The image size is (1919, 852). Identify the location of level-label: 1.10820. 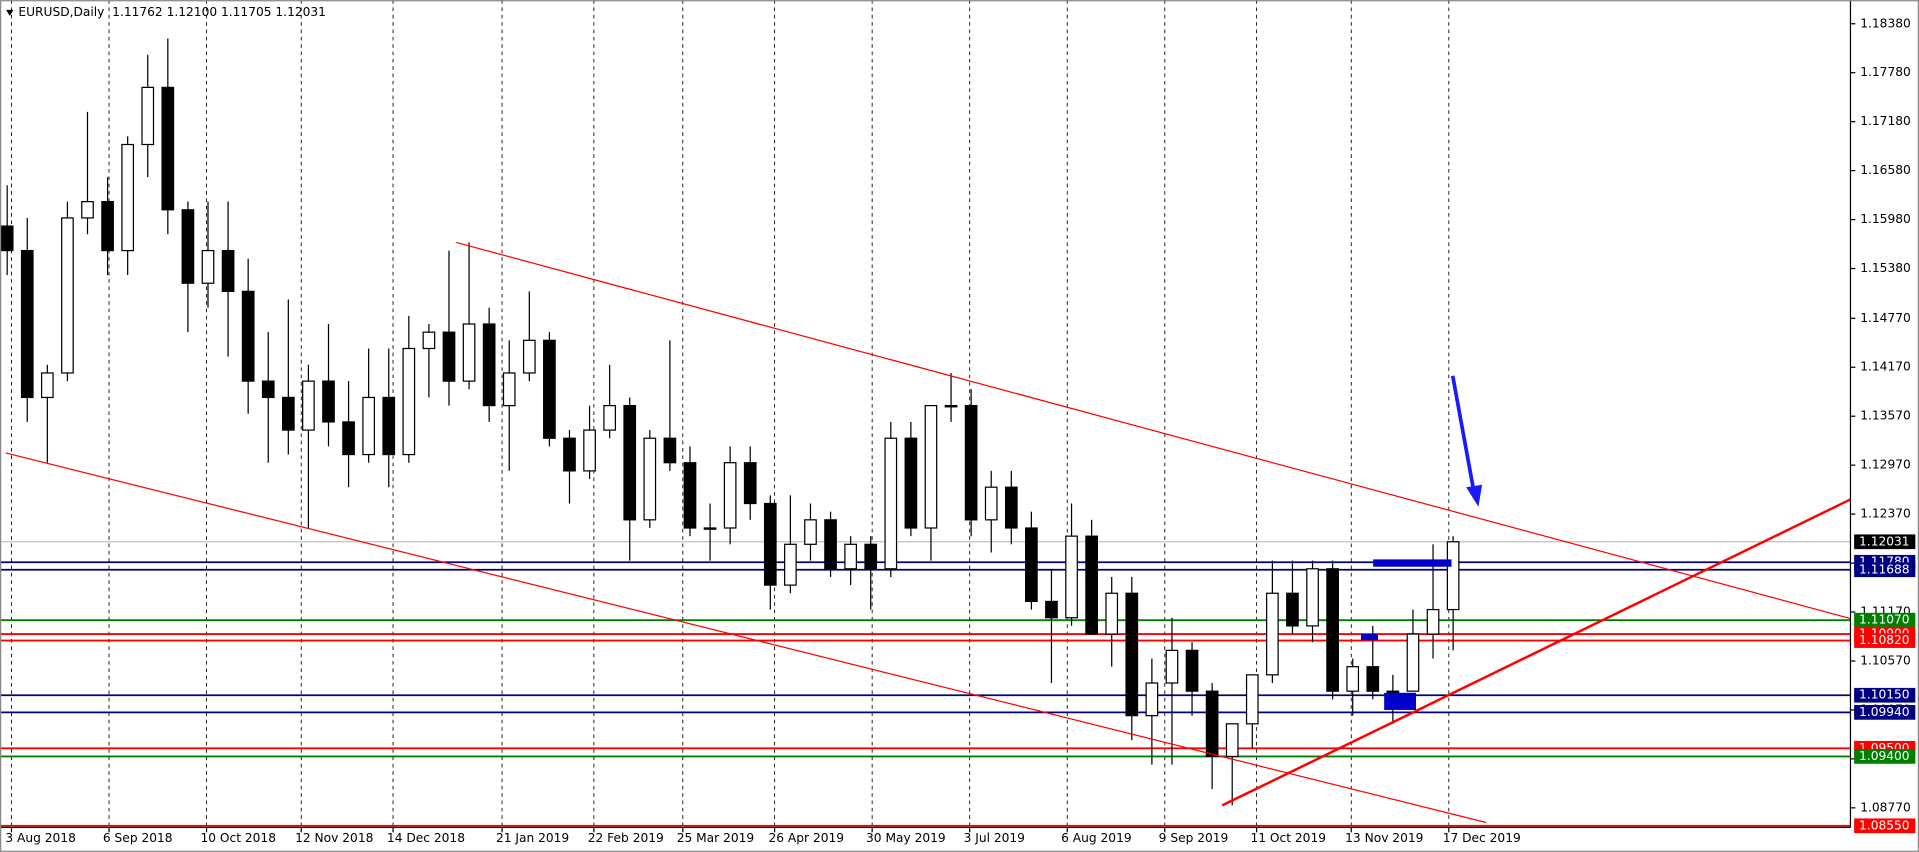
(1884, 640).